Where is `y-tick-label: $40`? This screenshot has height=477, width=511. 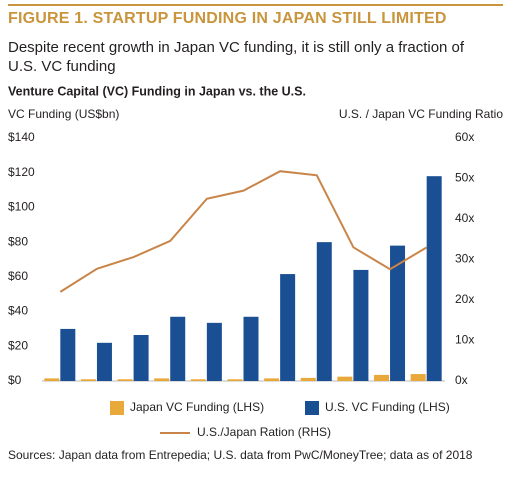 y-tick-label: $40 is located at coordinates (18, 311).